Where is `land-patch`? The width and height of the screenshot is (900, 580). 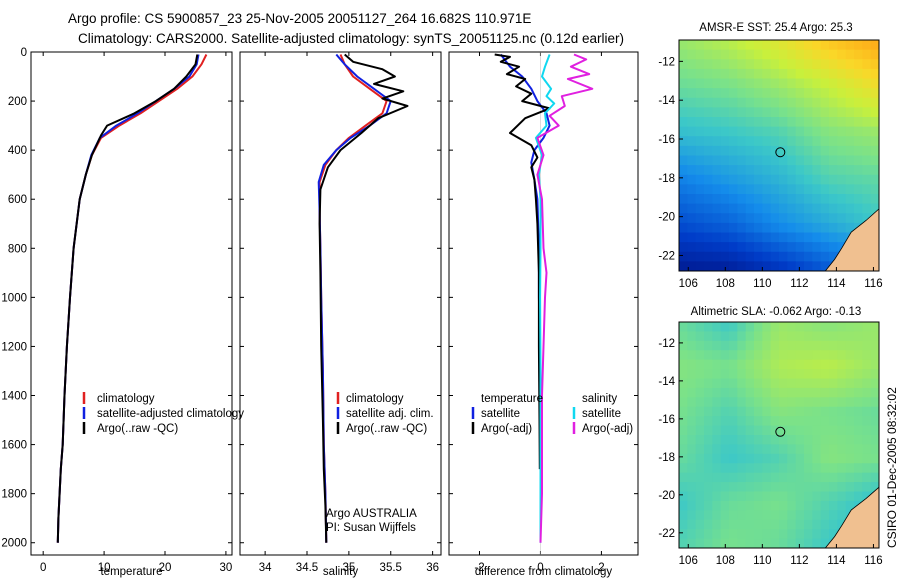
land-patch is located at coordinates (851, 517).